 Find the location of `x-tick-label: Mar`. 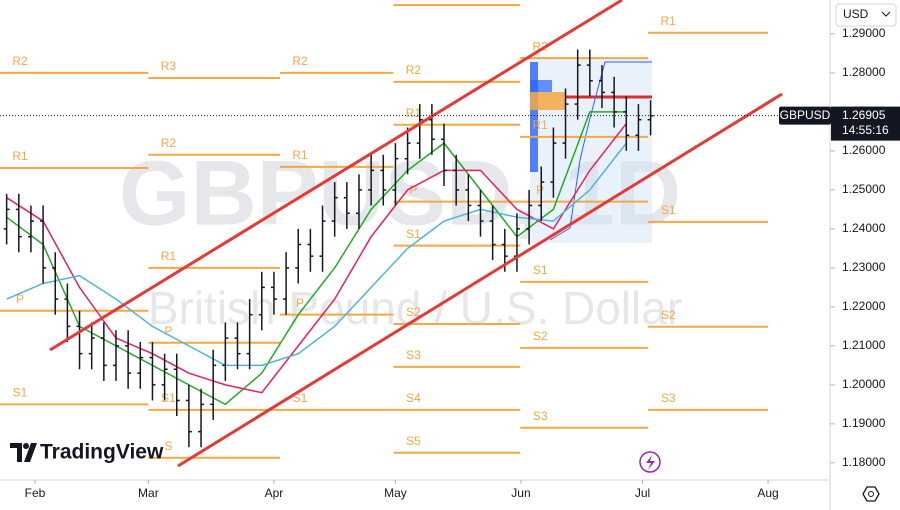

x-tick-label: Mar is located at coordinates (148, 493).